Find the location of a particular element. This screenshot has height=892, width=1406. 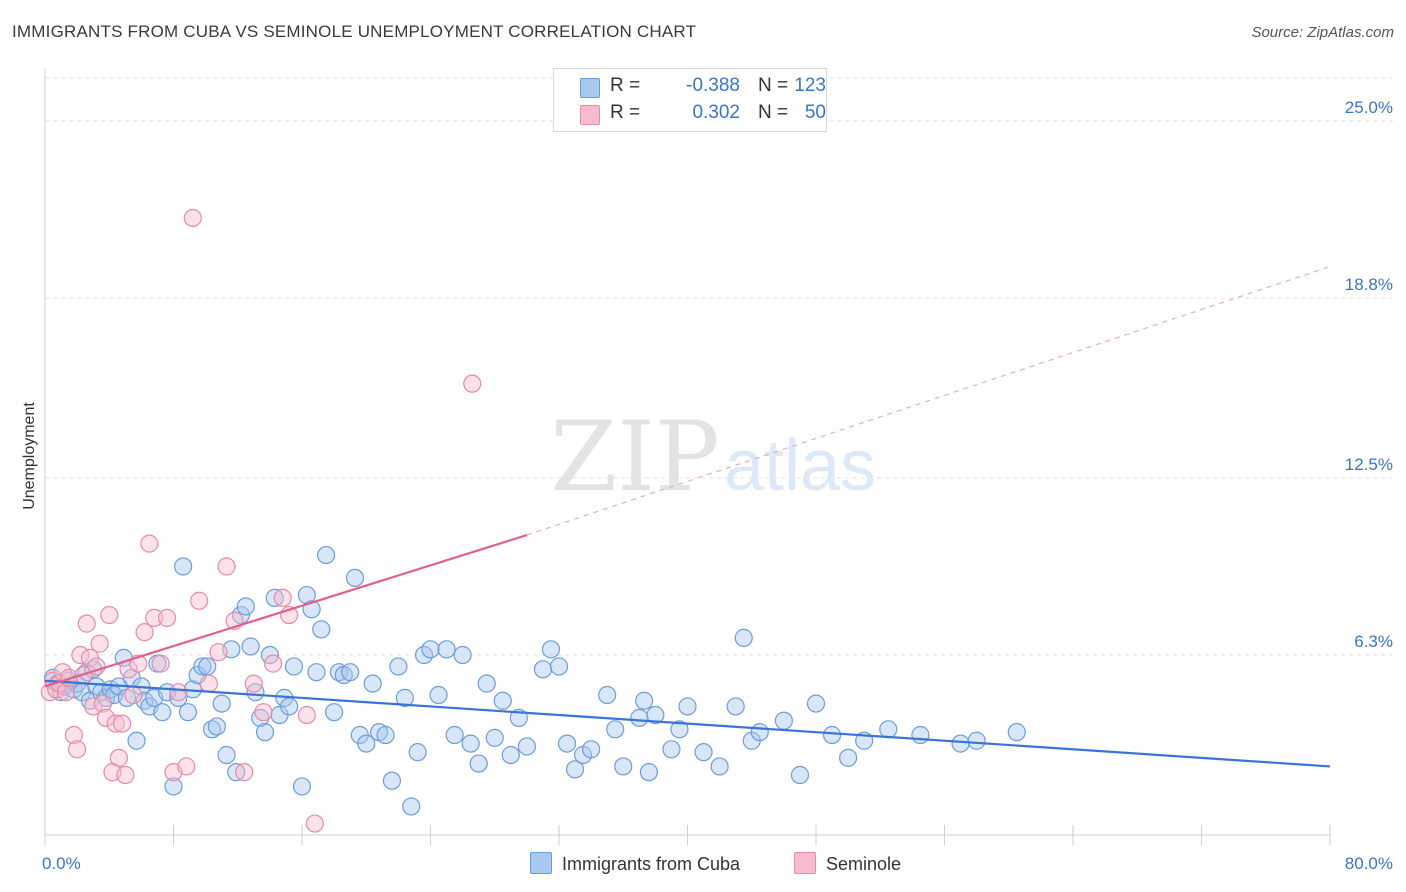

chart-source: Source: ZipAtlas.com is located at coordinates (1322, 32).